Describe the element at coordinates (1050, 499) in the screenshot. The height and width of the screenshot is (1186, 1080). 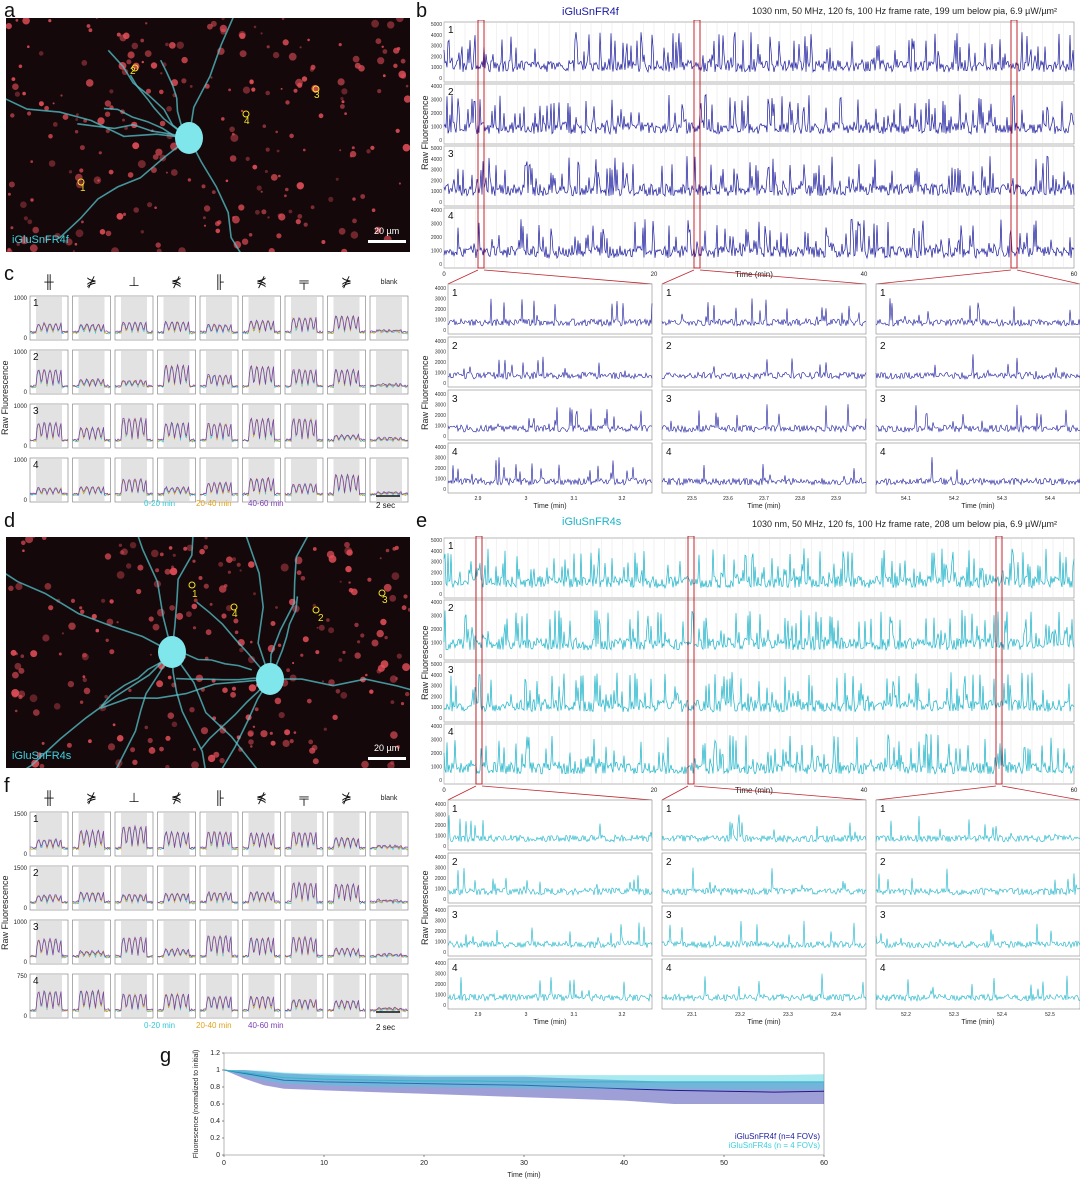
I see `zoom-x-tick-label: 54.4` at that location.